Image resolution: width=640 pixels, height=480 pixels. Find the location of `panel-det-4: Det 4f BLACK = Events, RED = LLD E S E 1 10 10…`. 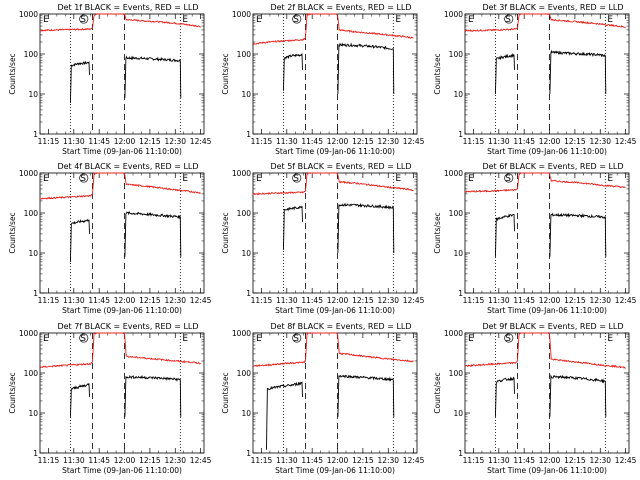

panel-det-4: Det 4f BLACK = Events, RED = LLD E S E 1 10 10… is located at coordinates (110, 238).